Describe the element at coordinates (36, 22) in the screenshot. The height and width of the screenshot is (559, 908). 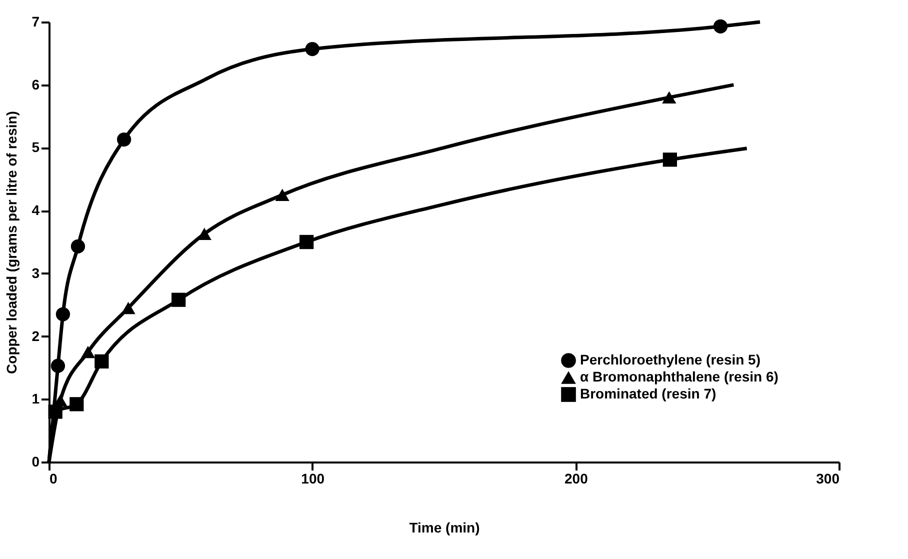
I see `y-tick-label: 7` at that location.